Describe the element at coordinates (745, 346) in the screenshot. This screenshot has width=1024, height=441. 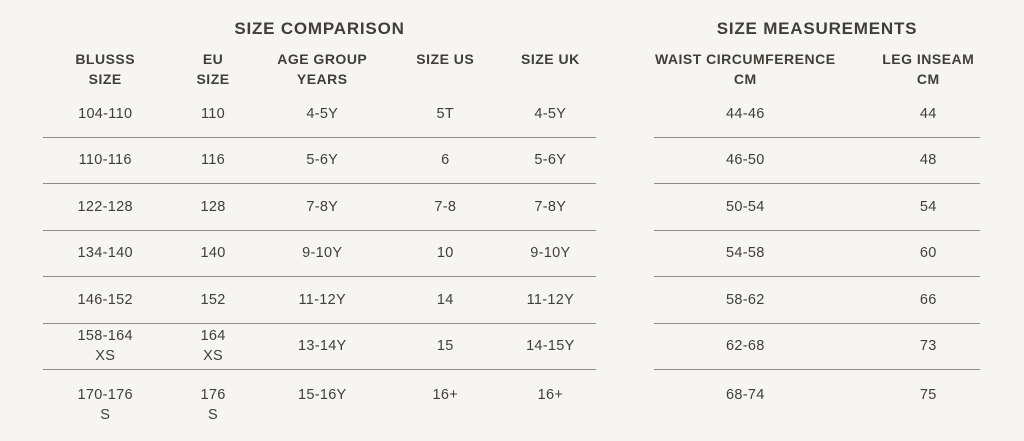
I see `table-cell: 62-68` at that location.